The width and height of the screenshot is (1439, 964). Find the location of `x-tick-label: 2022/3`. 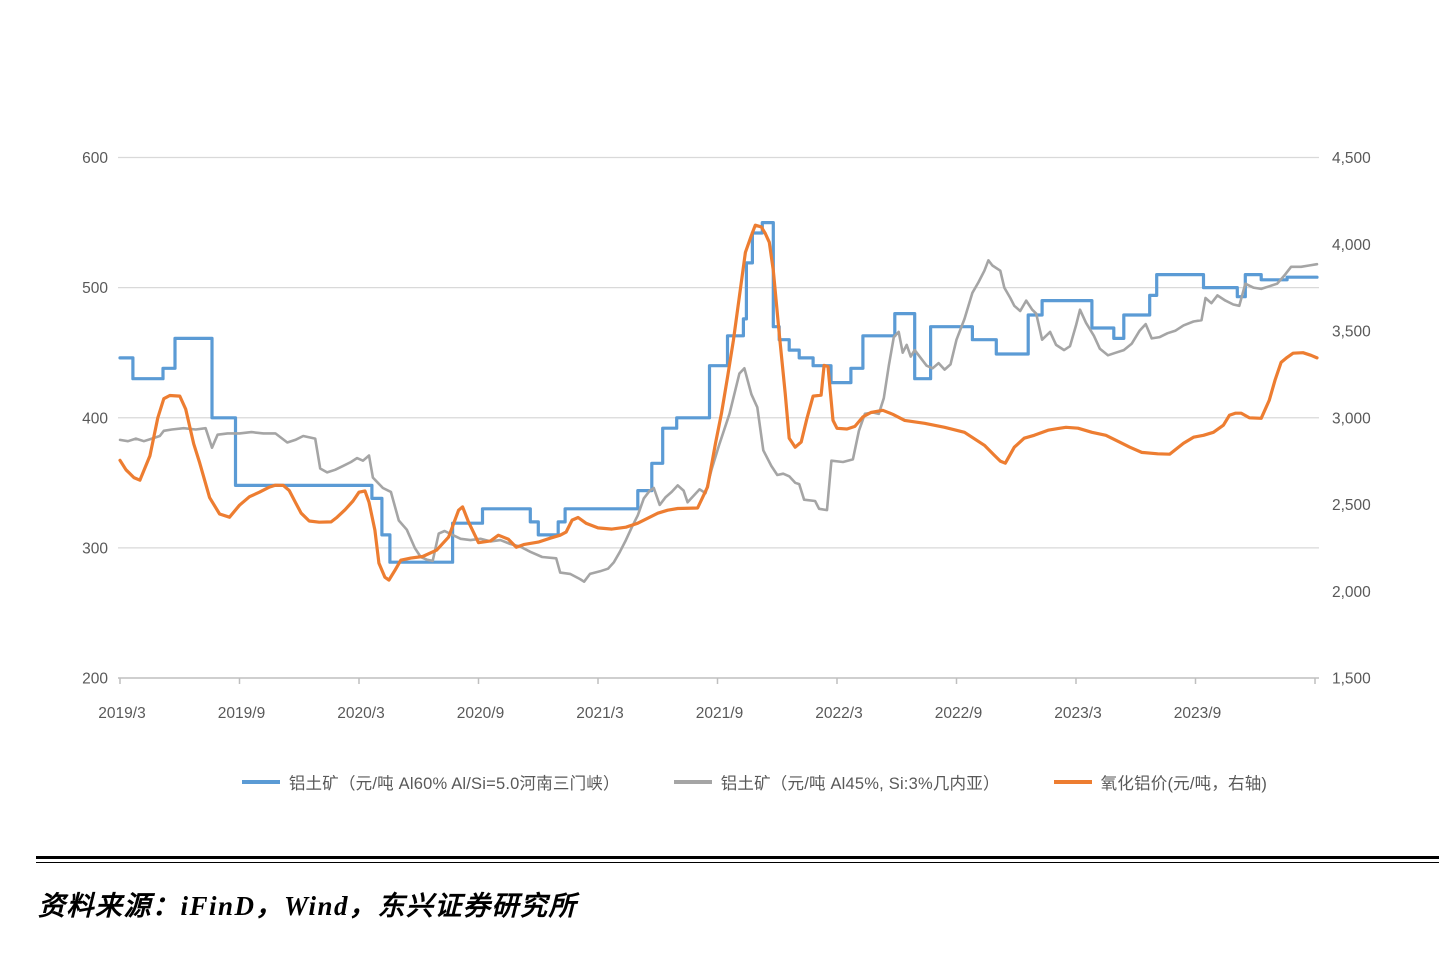

x-tick-label: 2022/3 is located at coordinates (838, 713).